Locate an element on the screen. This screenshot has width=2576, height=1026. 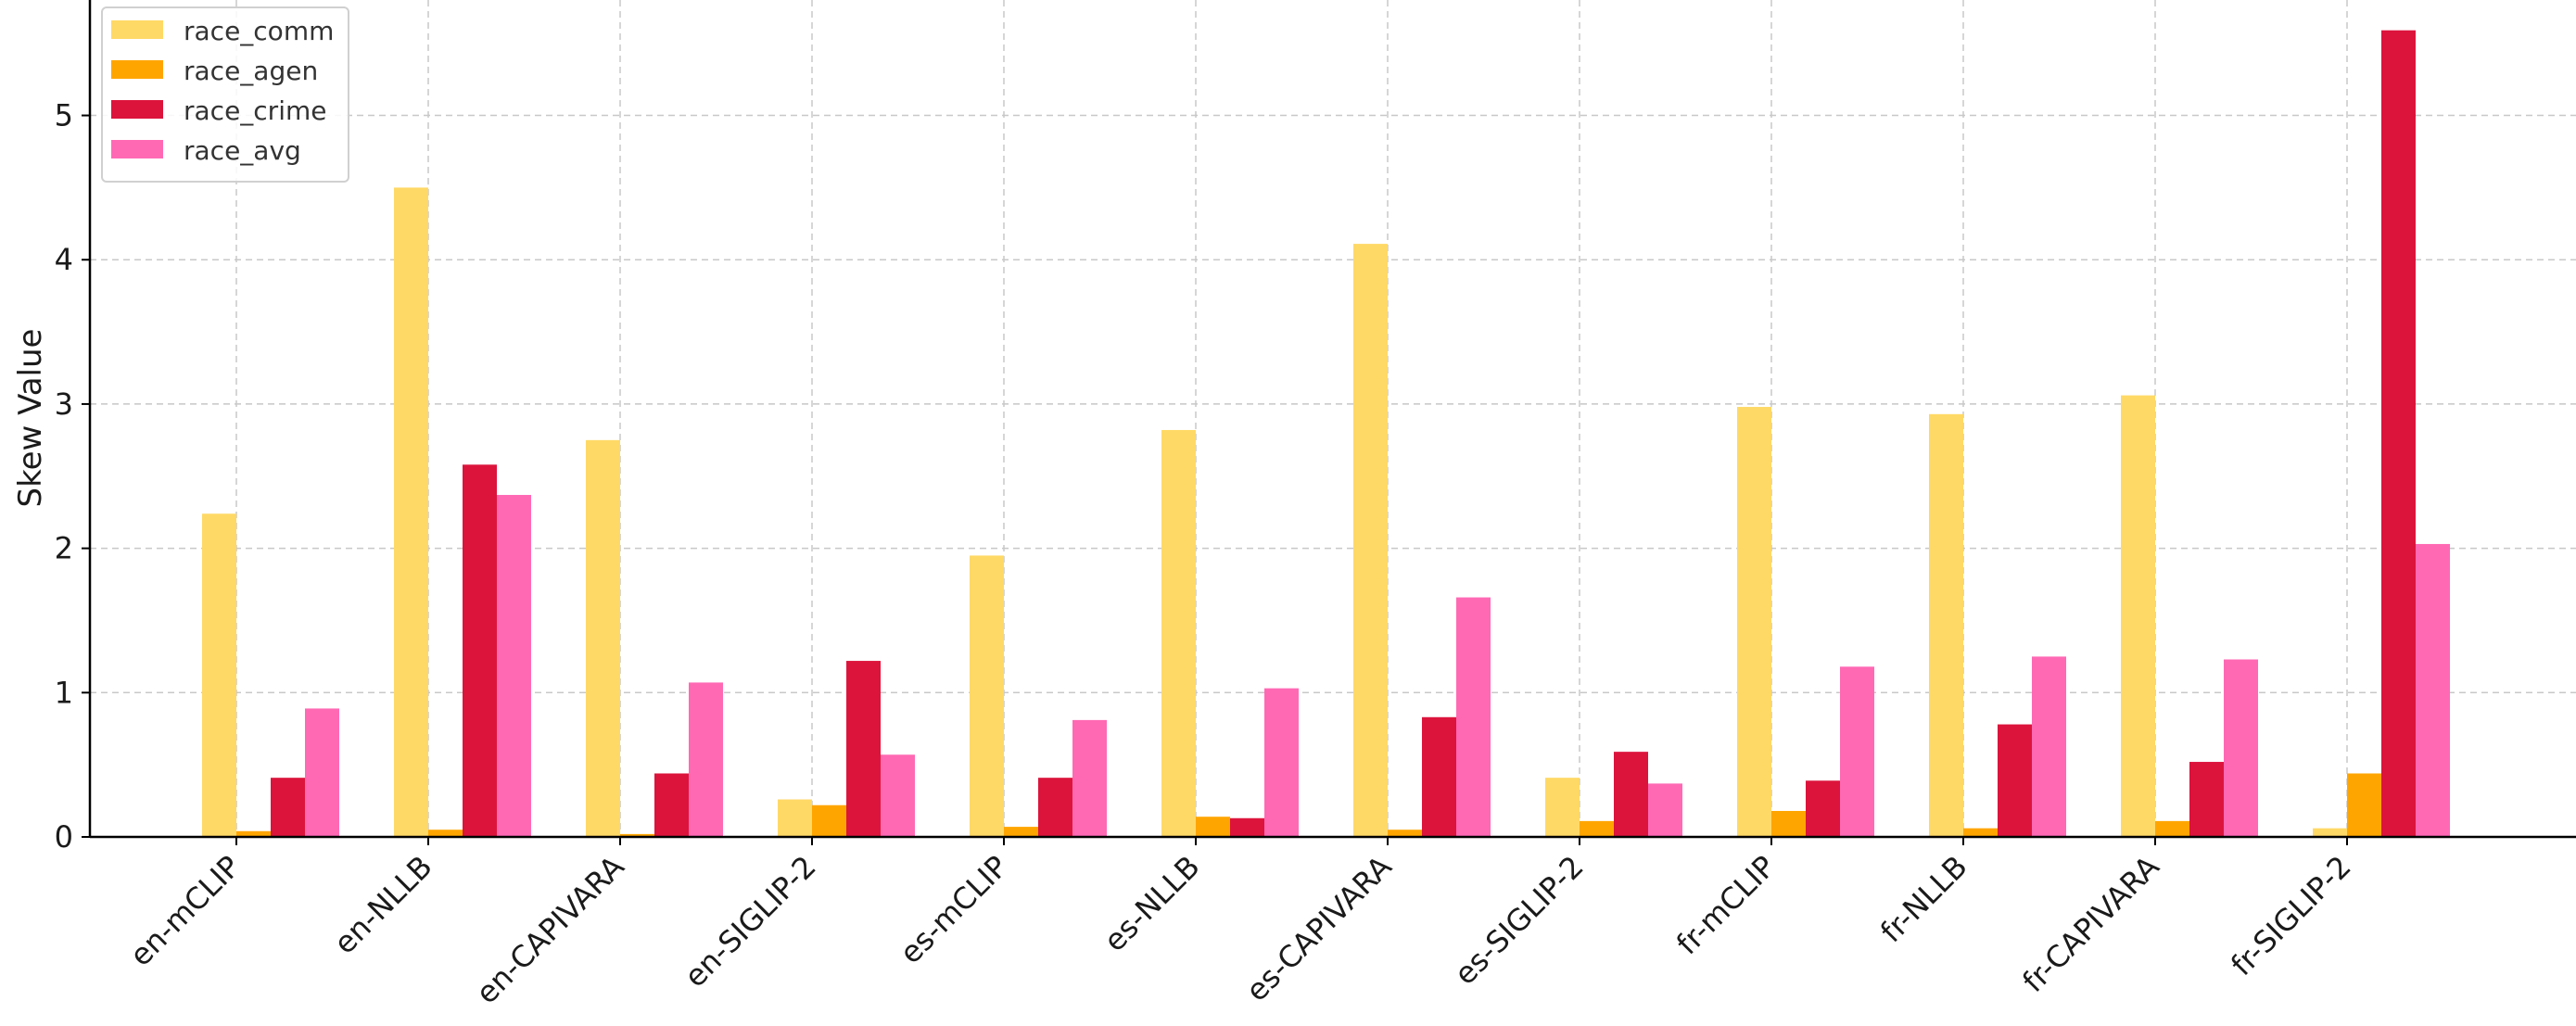
y-tick-label: 3 is located at coordinates (64, 404).